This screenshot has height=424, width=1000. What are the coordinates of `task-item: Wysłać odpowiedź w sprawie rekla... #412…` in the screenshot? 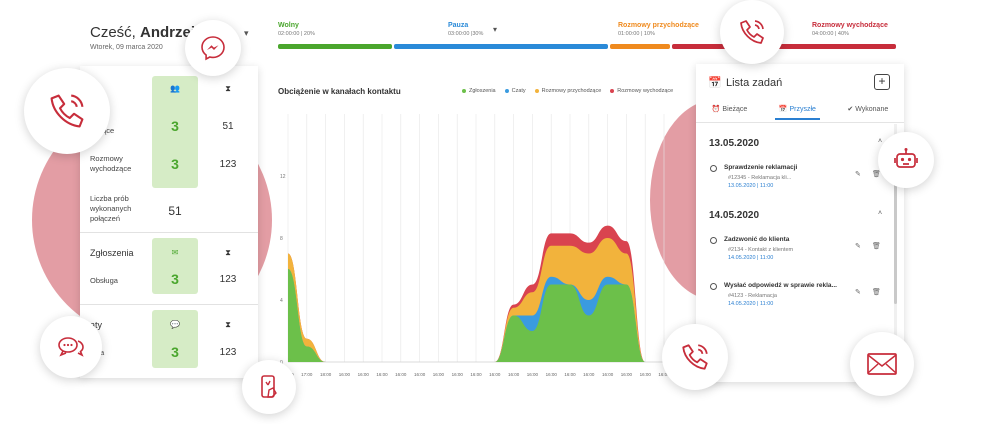 It's located at (802, 297).